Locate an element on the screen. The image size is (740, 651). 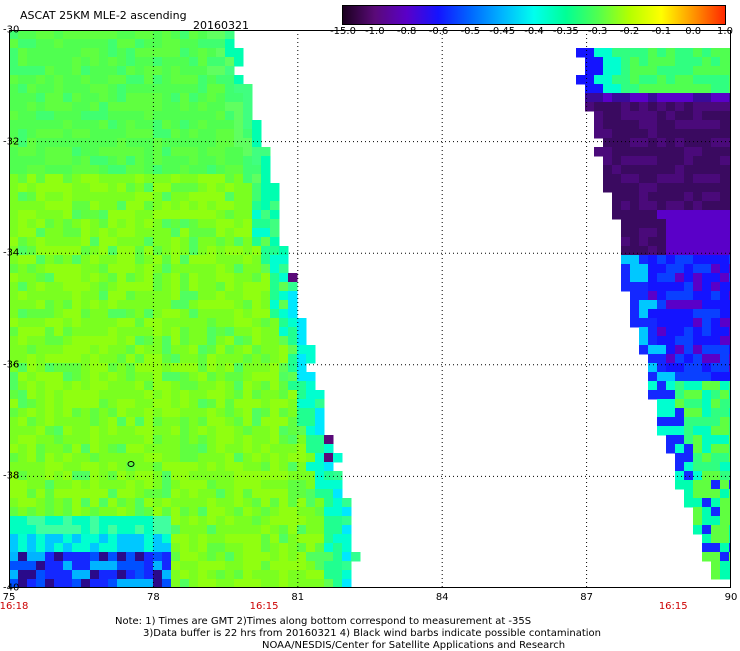
colorbar-tick-label: -0.2 is located at coordinates (629, 31).